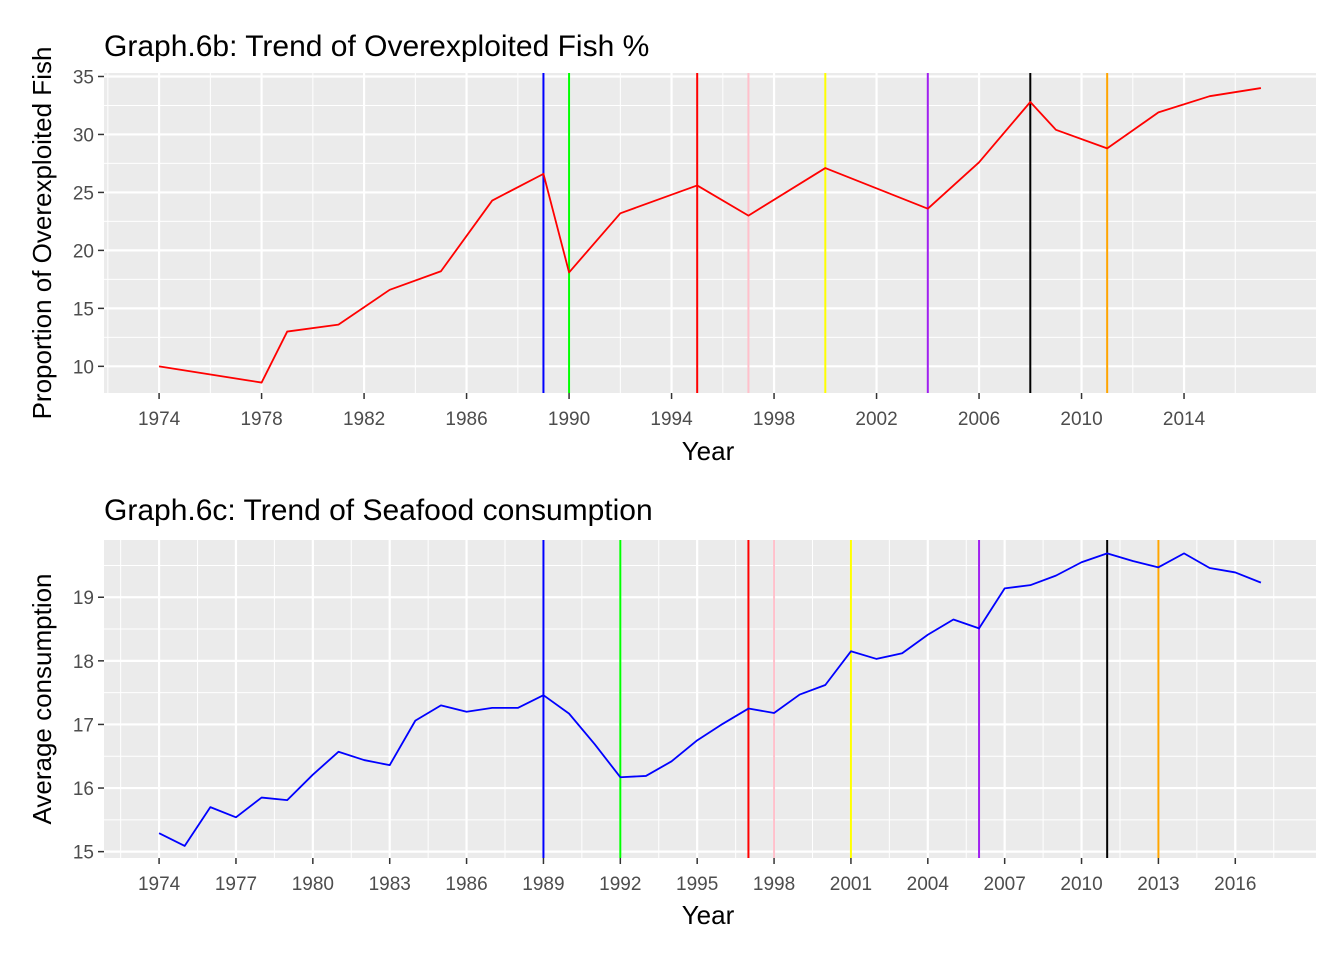 Image resolution: width=1344 pixels, height=960 pixels. What do you see at coordinates (876, 419) in the screenshot?
I see `x-tick-label: 2002` at bounding box center [876, 419].